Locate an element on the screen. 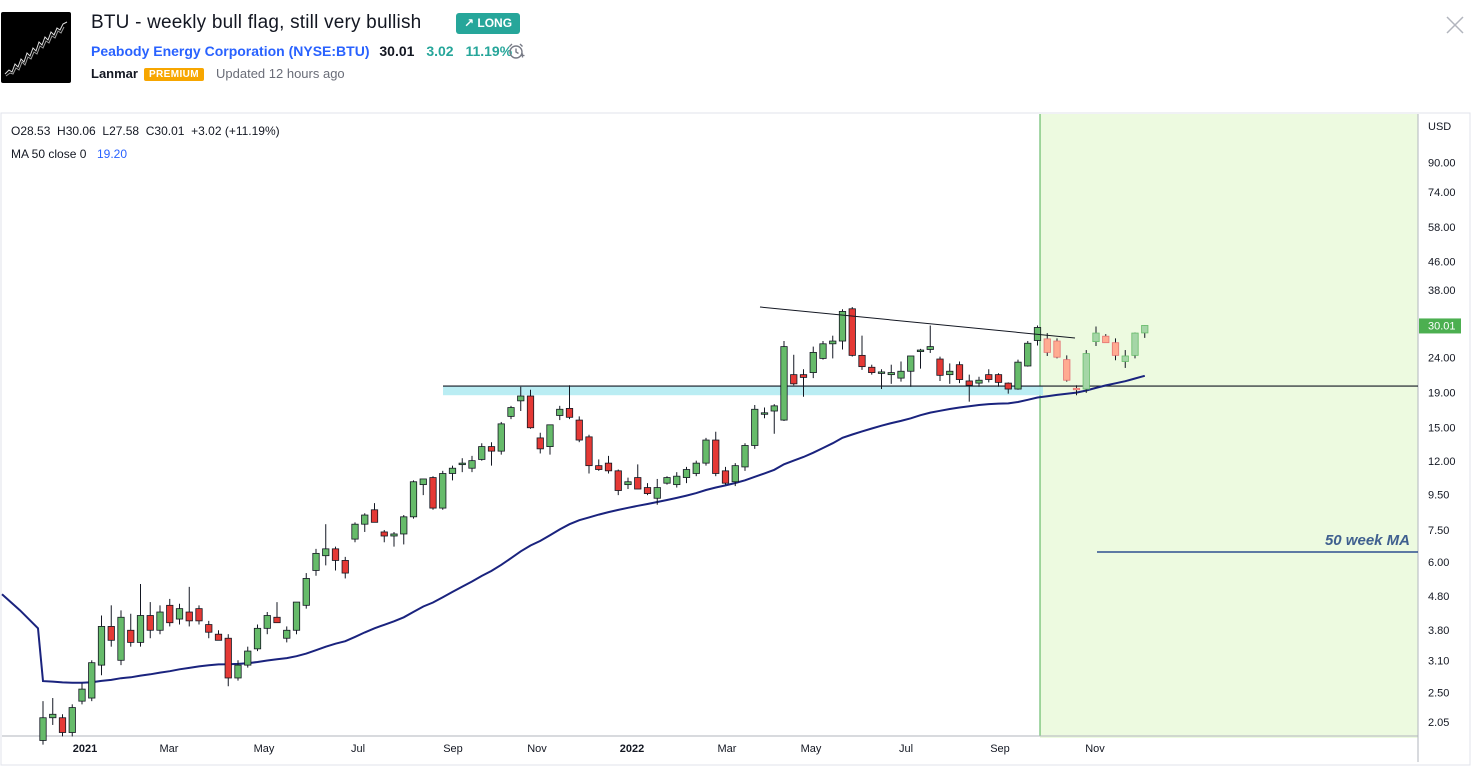 Image resolution: width=1472 pixels, height=773 pixels. y-tick-label: 4.80 is located at coordinates (1438, 597).